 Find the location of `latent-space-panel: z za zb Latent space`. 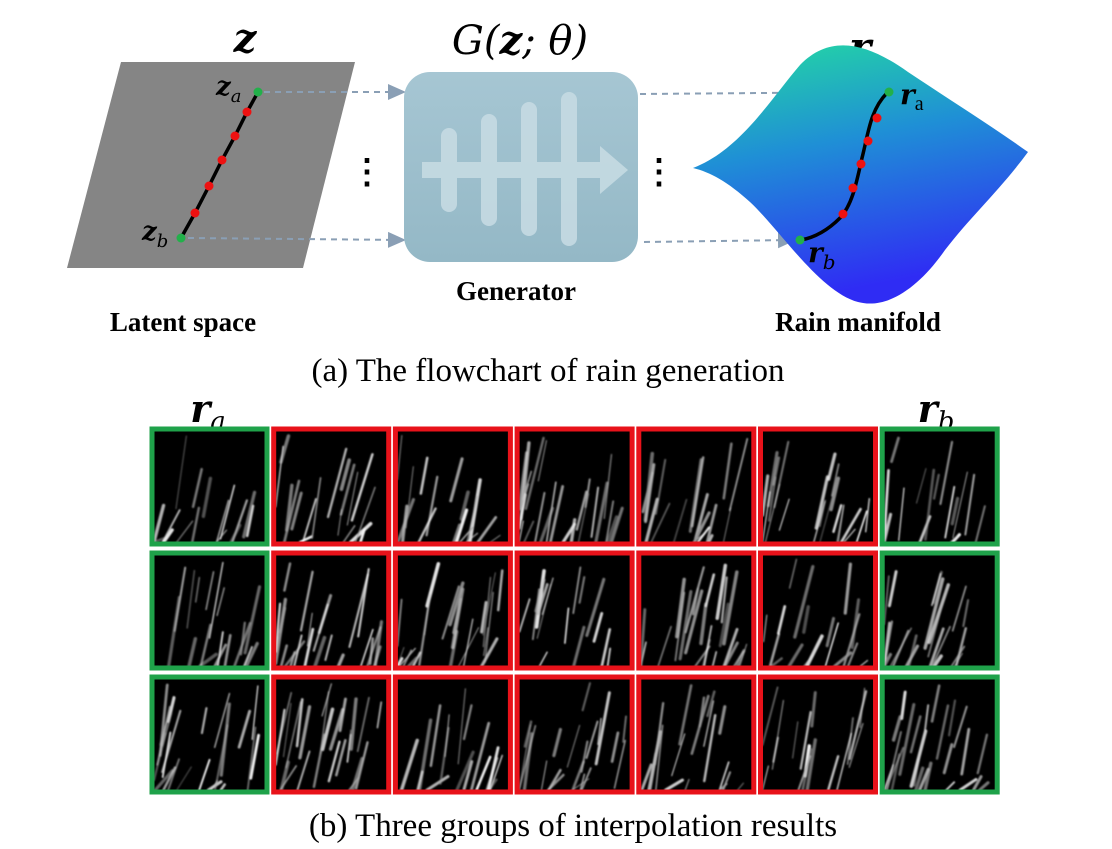

latent-space-panel: z za zb Latent space is located at coordinates (211, 176).